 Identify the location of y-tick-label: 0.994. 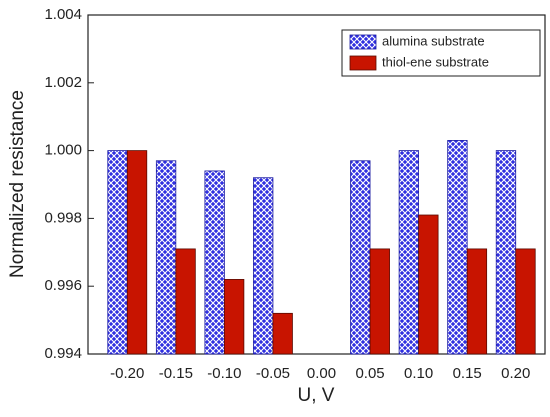
(63, 353).